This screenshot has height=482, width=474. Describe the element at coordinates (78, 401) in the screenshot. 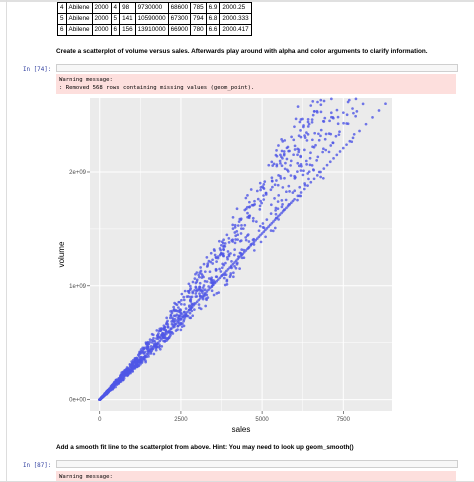

I see `y-tick-label: 0e+00` at that location.